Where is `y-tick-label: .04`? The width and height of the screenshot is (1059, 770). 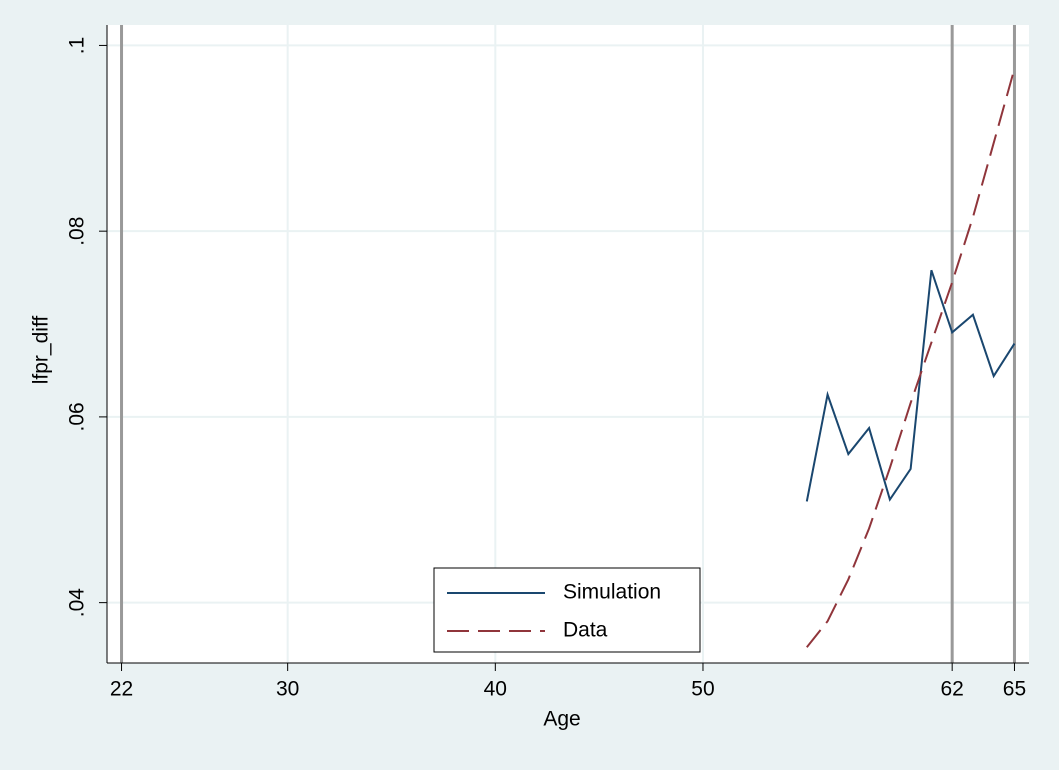
y-tick-label: .04 is located at coordinates (77, 603).